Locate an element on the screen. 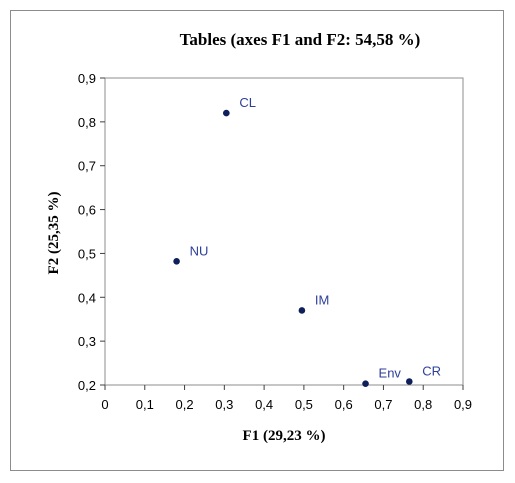 The image size is (515, 483). y-axis-label: F2 (25,35 %) is located at coordinates (54, 233).